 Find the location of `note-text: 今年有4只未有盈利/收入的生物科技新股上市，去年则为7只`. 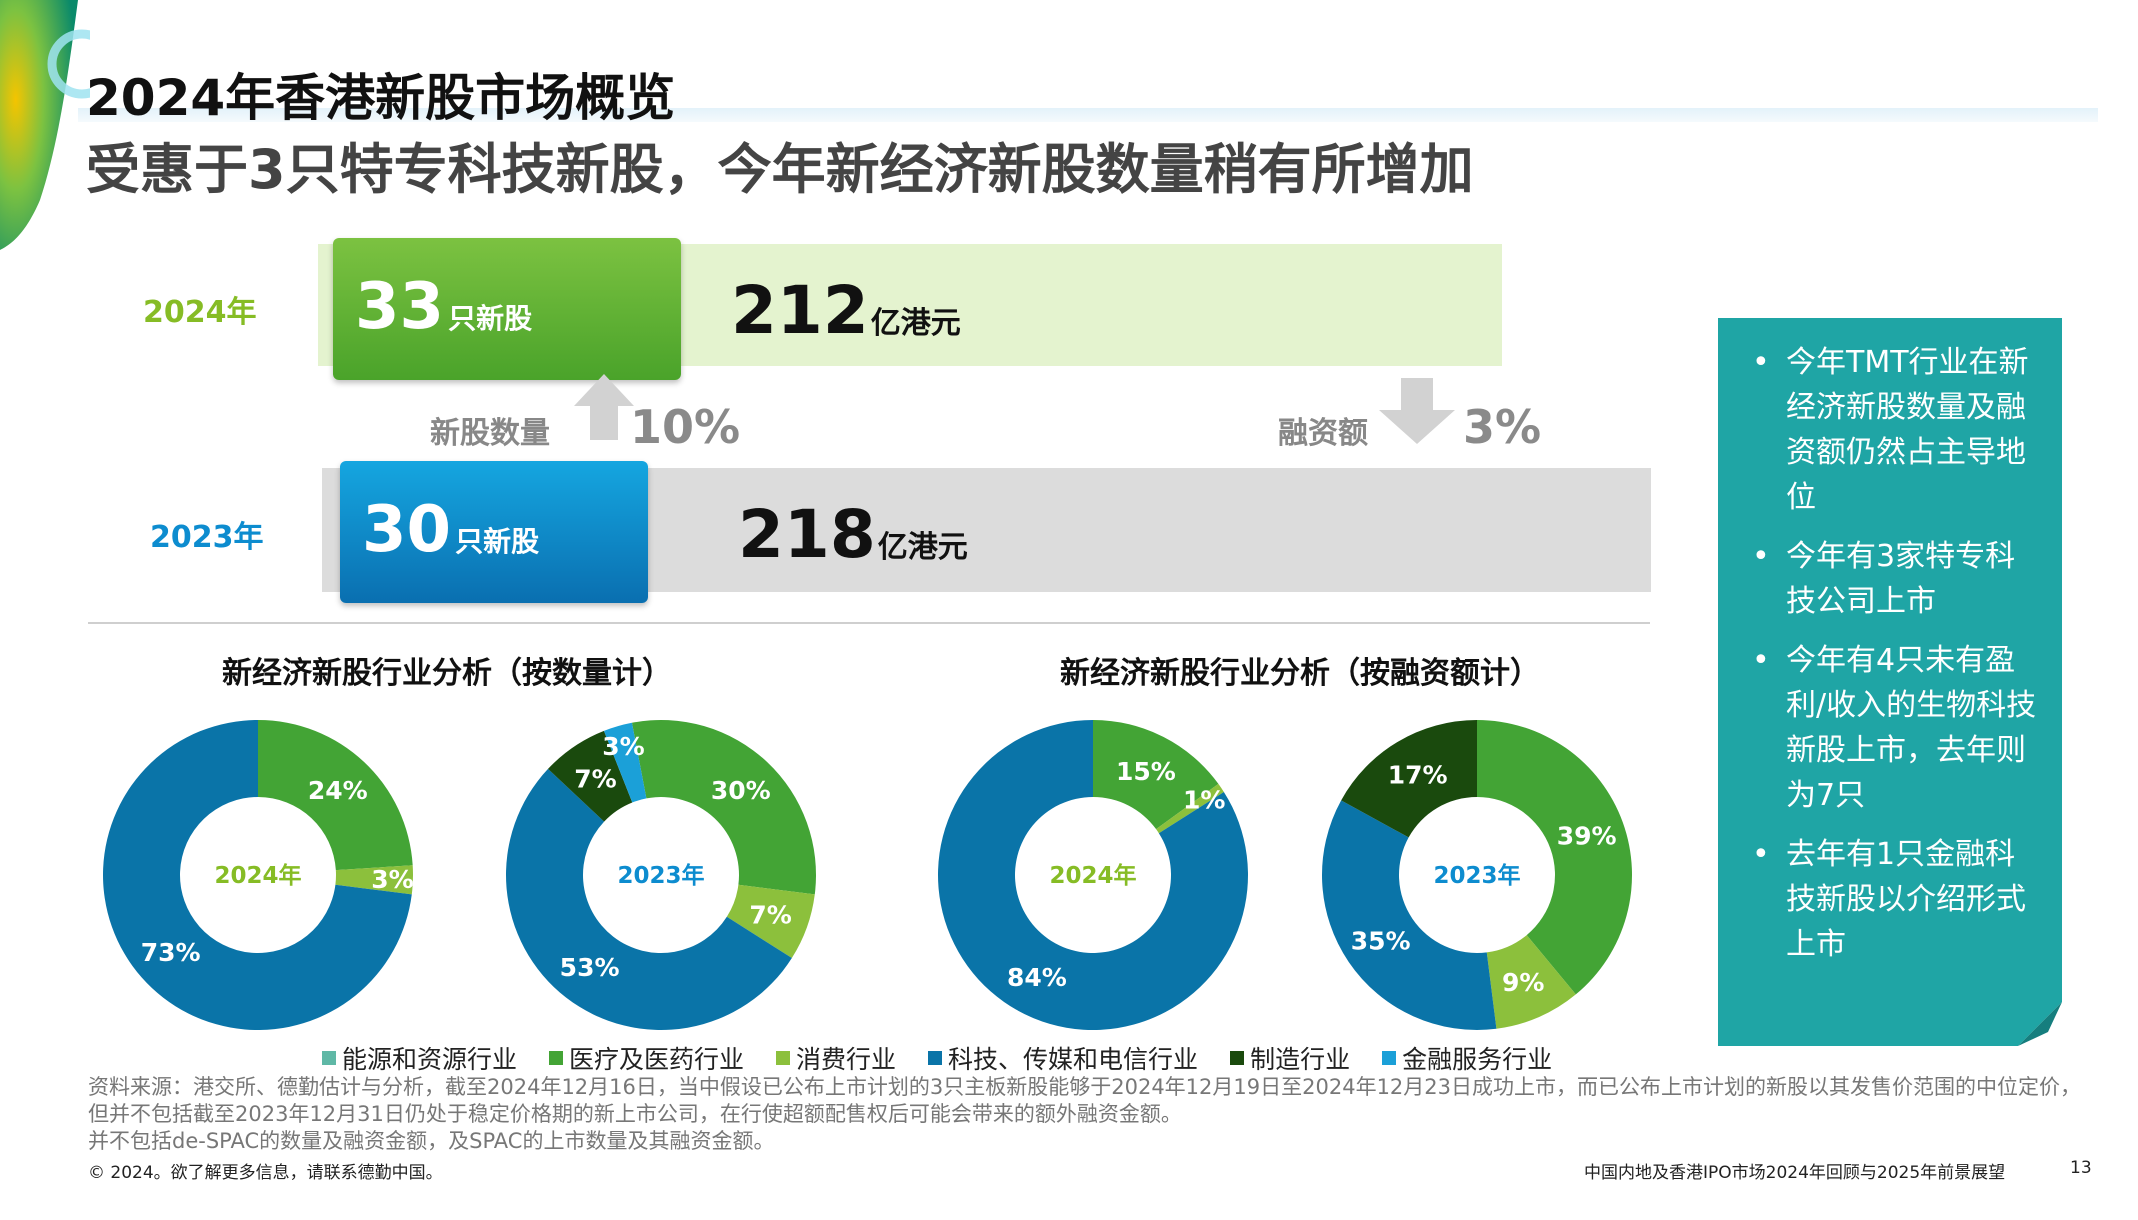

note-text: 今年有4只未有盈利/收入的生物科技新股上市，去年则为7只 is located at coordinates (1911, 728).